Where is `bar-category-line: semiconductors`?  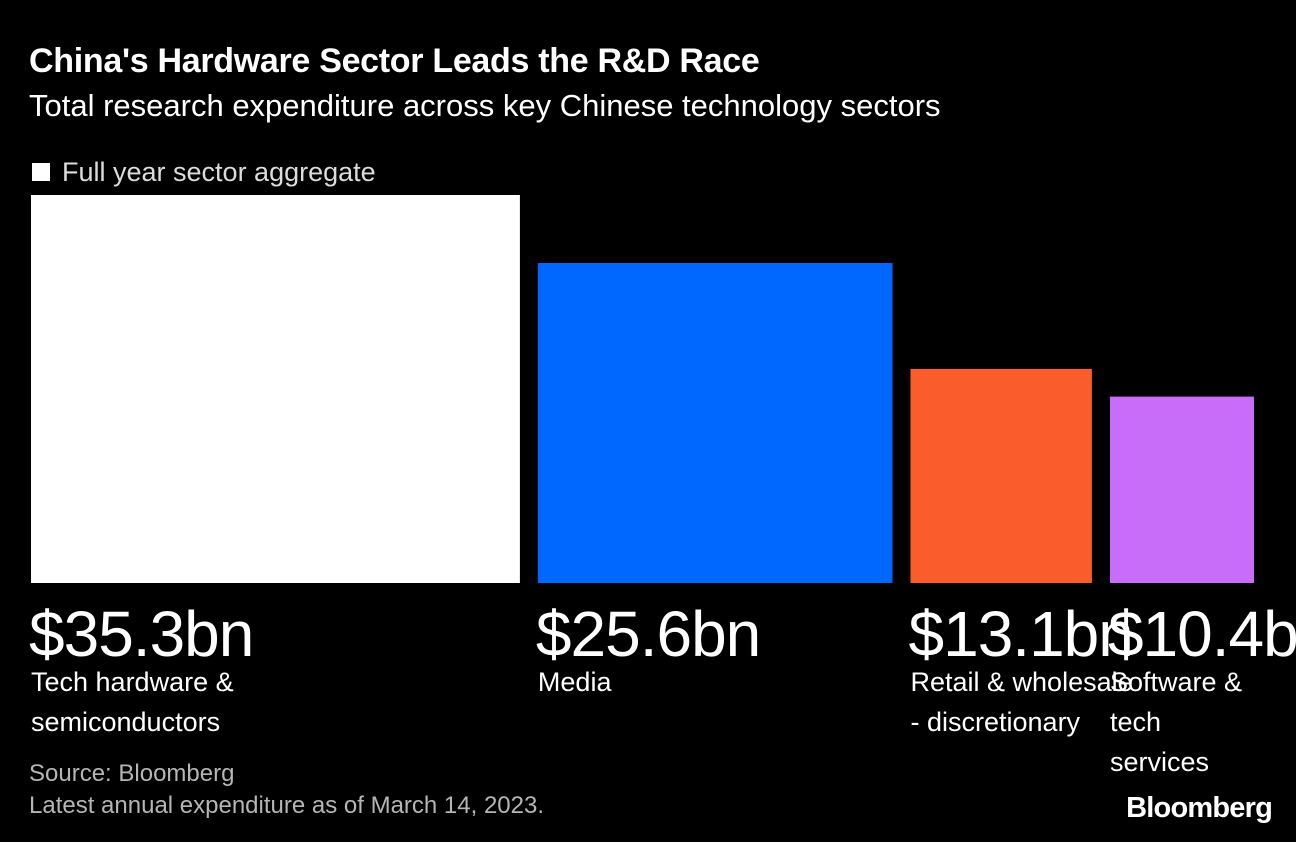
bar-category-line: semiconductors is located at coordinates (126, 722).